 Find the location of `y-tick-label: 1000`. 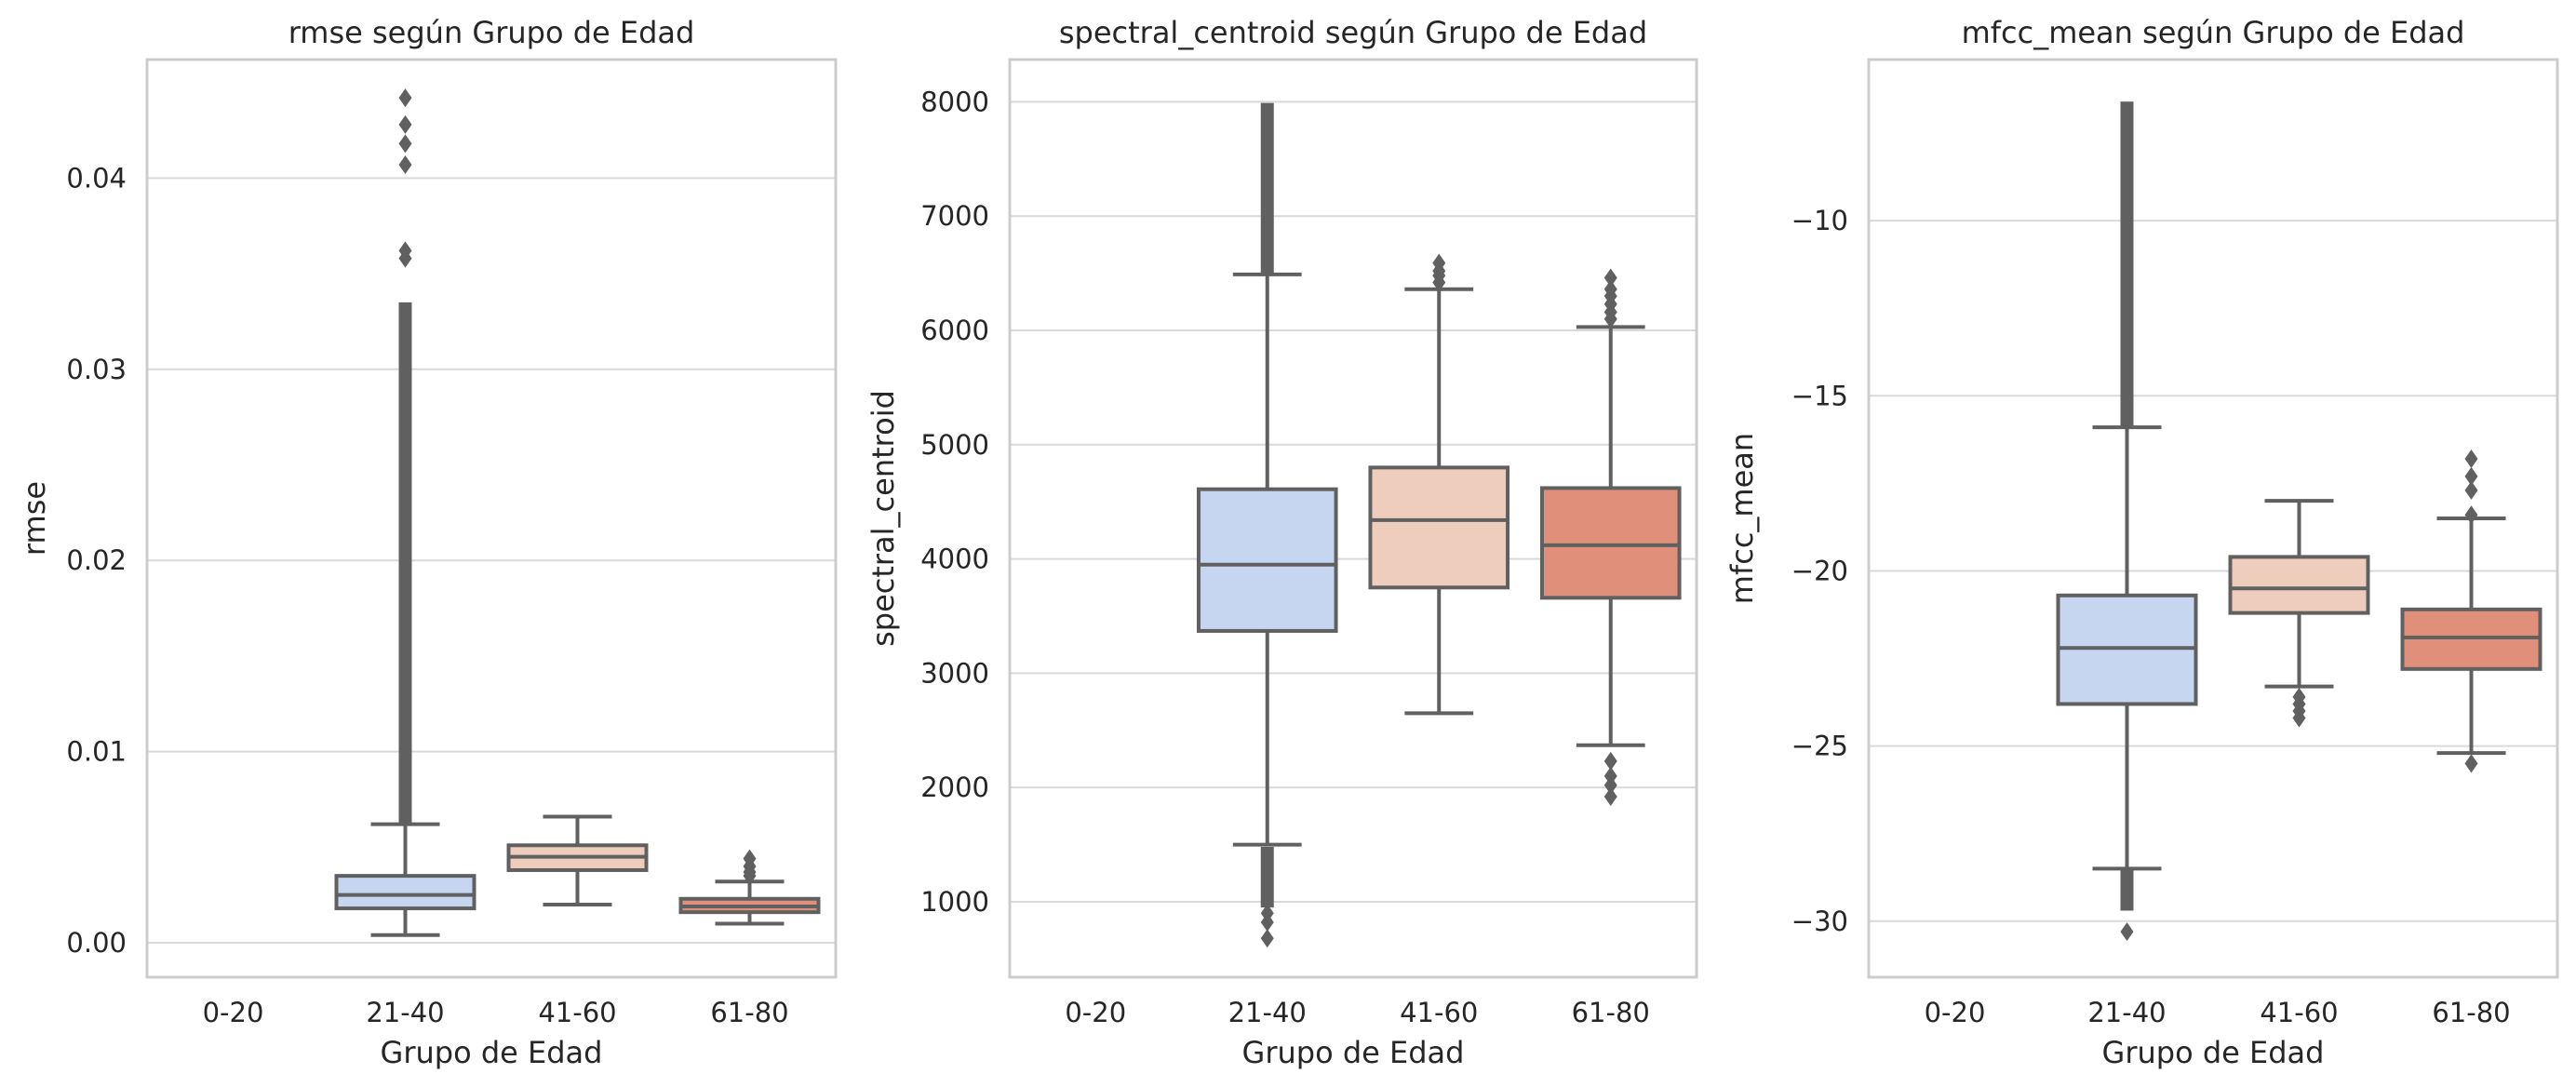

y-tick-label: 1000 is located at coordinates (954, 902).